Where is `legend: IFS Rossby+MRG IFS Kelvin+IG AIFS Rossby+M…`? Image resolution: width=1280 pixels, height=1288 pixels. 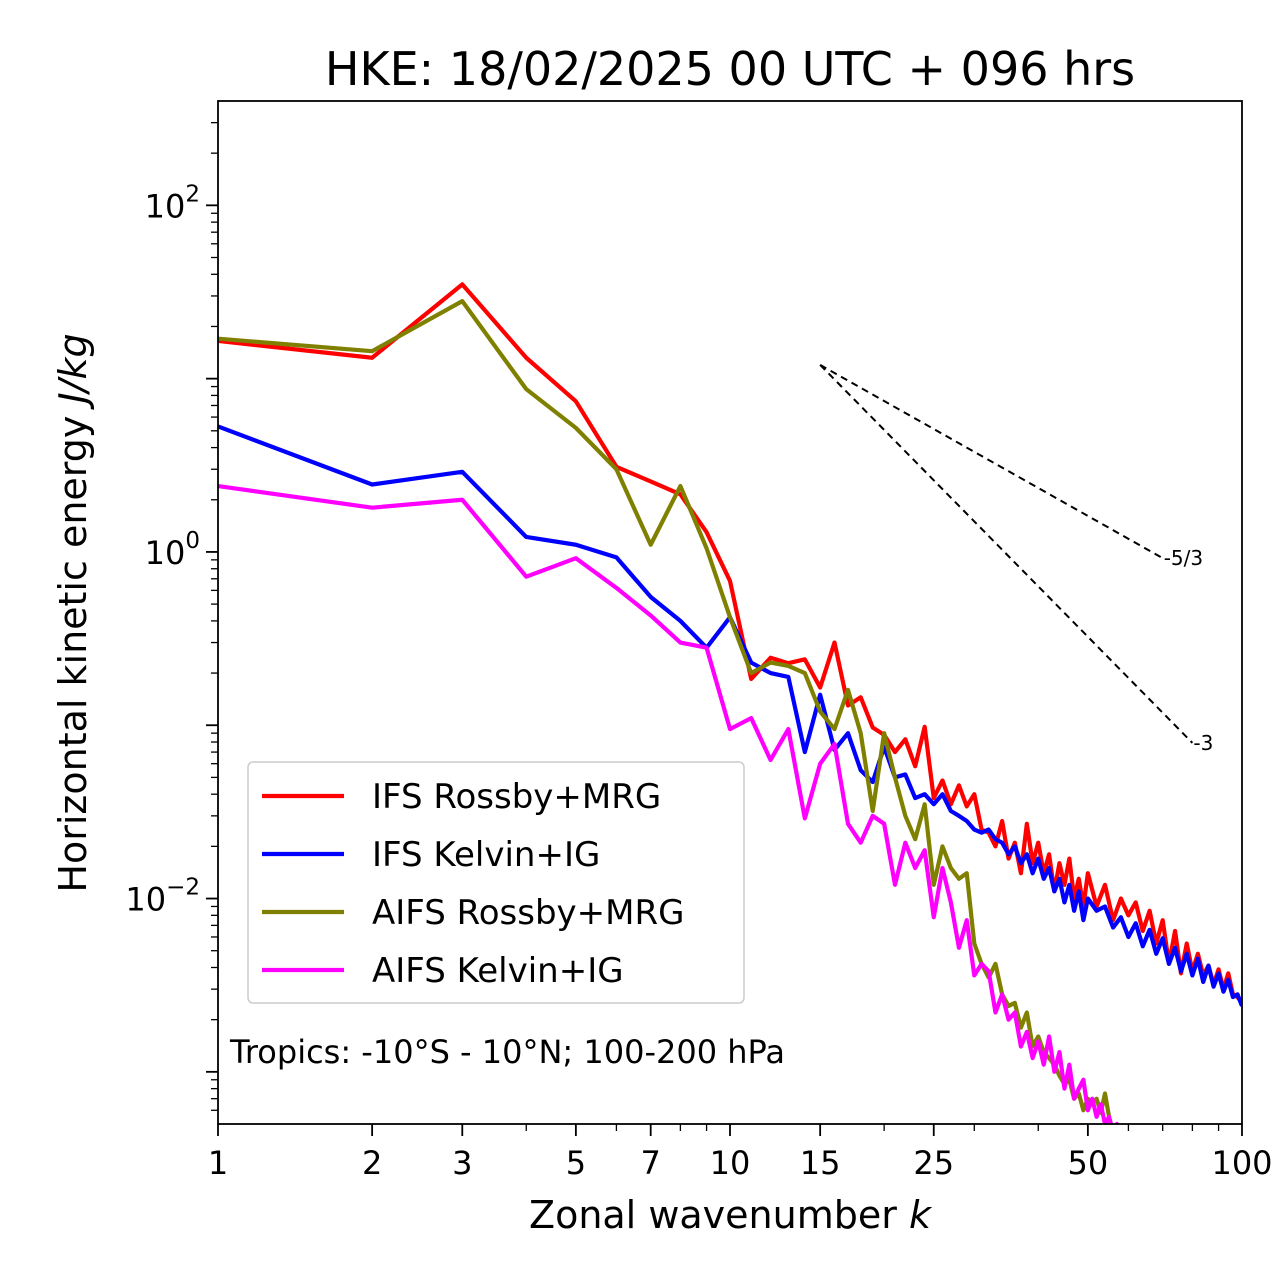
legend: IFS Rossby+MRG IFS Kelvin+IG AIFS Rossby+M… is located at coordinates (496, 882).